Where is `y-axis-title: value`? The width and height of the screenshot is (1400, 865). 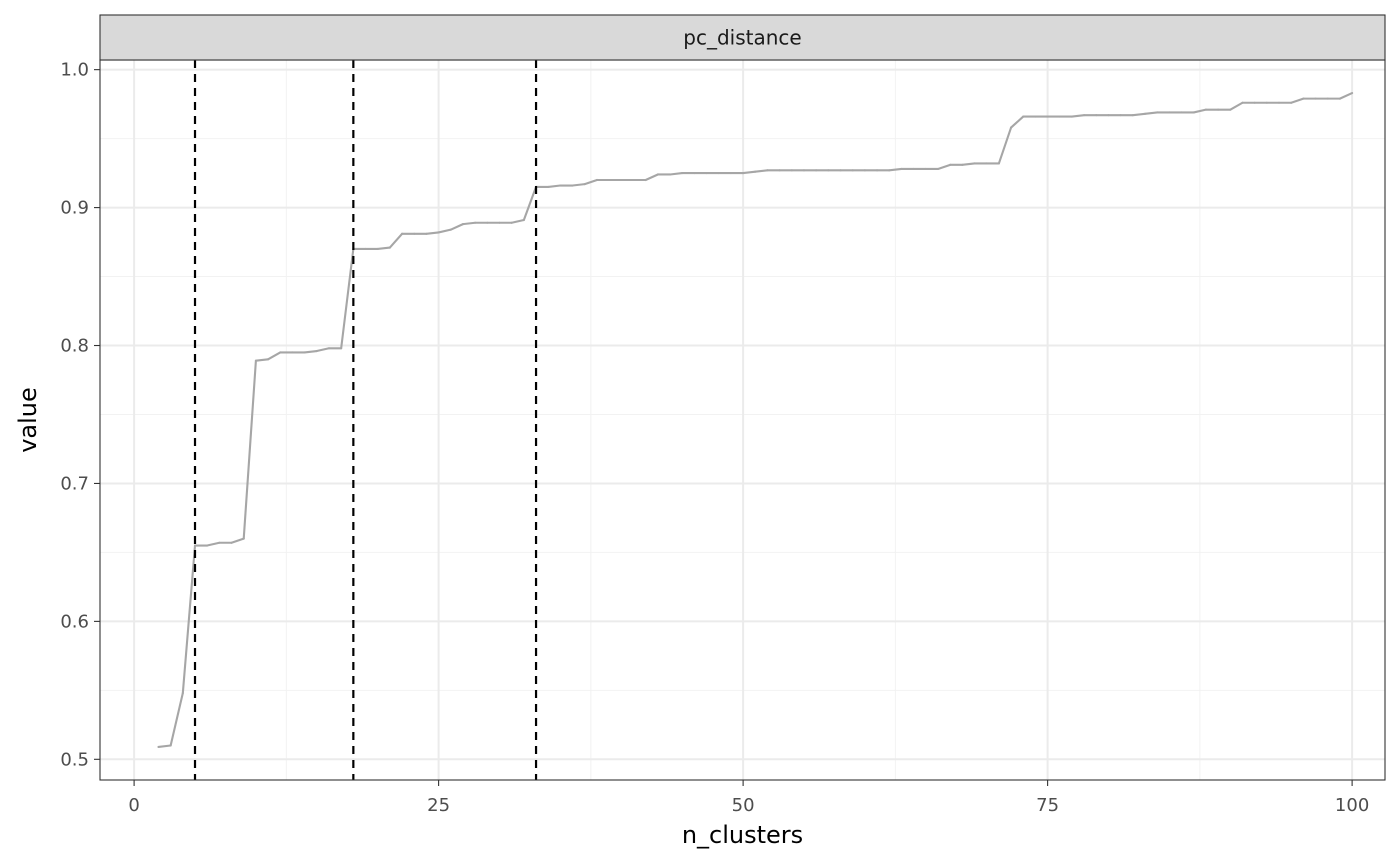 y-axis-title: value is located at coordinates (28, 420).